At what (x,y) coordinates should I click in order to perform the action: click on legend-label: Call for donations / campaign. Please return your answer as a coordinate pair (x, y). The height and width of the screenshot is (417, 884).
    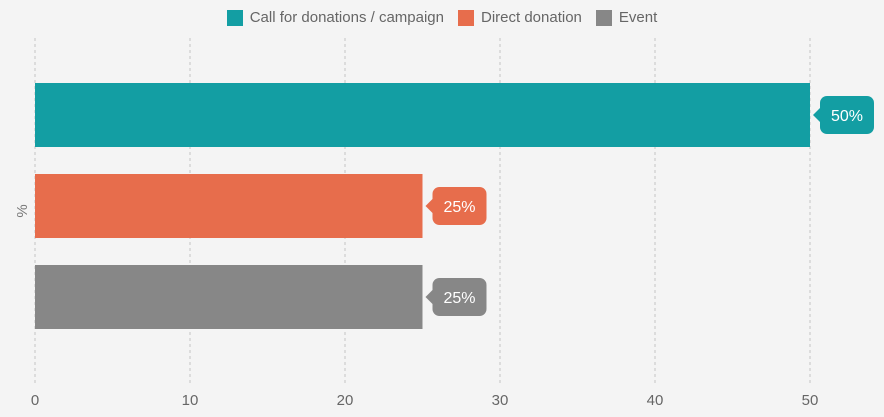
    Looking at the image, I should click on (346, 17).